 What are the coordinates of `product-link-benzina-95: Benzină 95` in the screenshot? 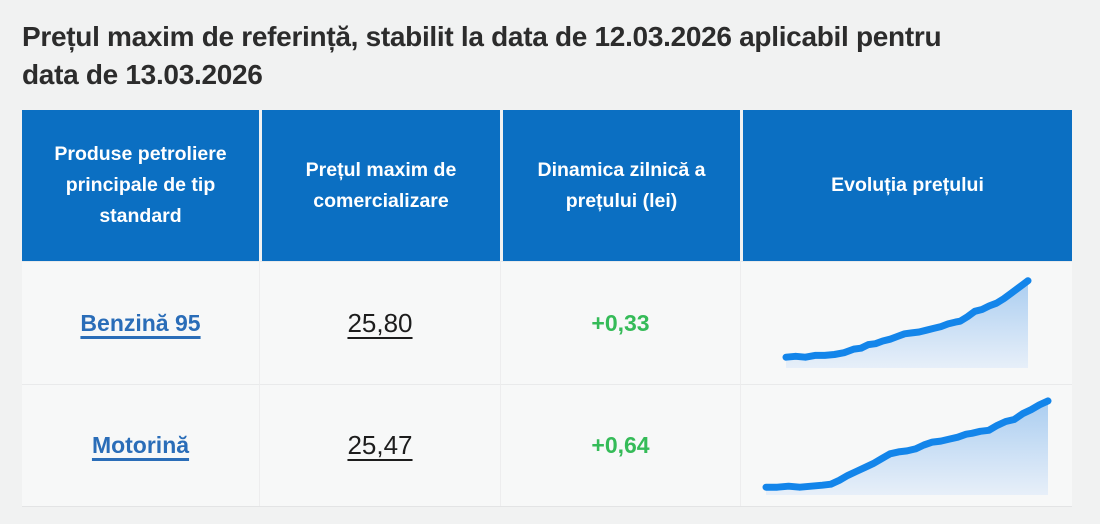 It's located at (140, 322).